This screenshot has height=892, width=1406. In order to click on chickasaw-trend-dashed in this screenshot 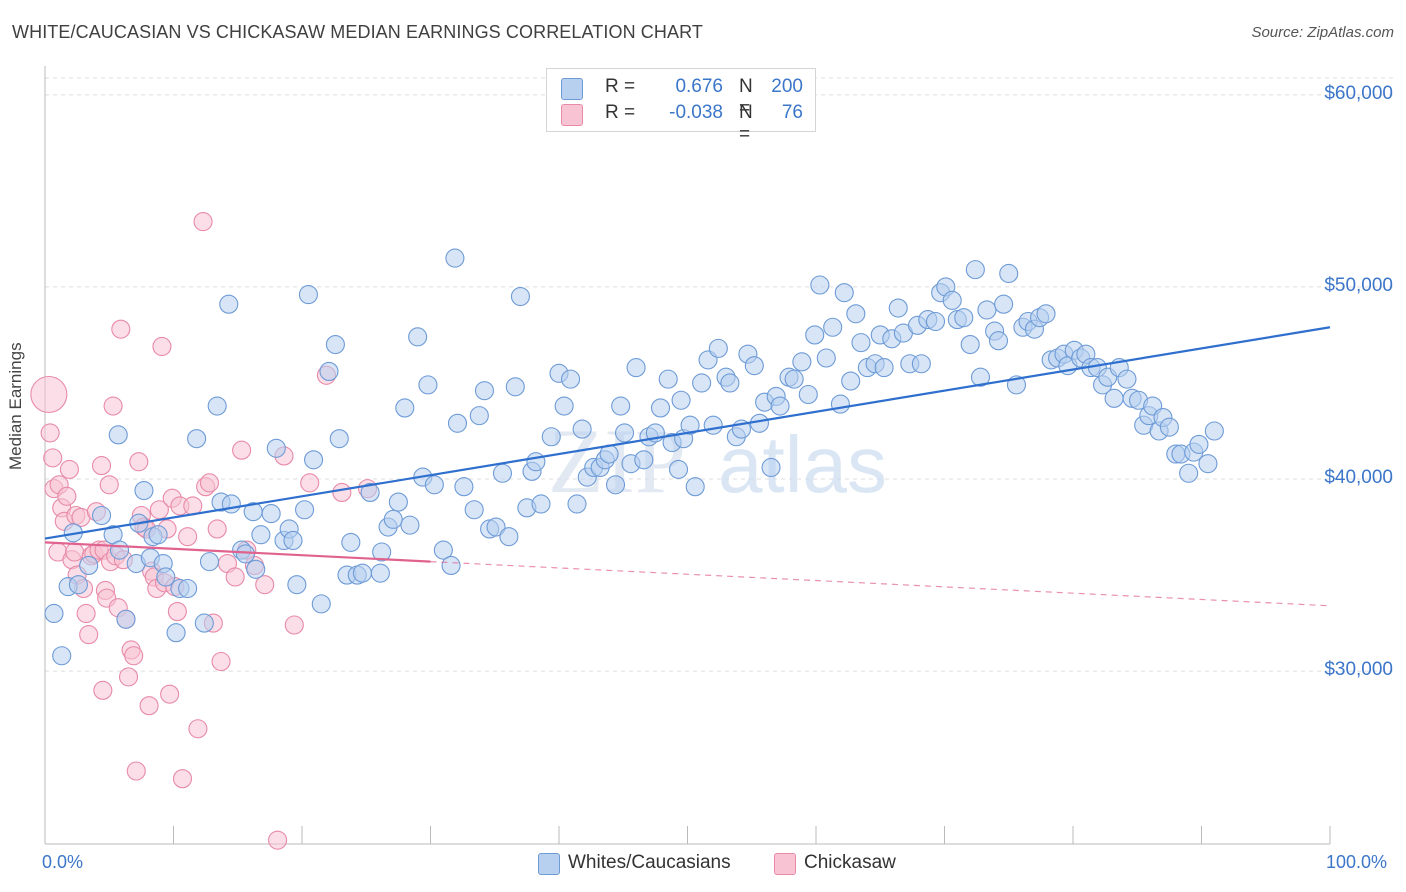, I will do `click(880, 584)`.